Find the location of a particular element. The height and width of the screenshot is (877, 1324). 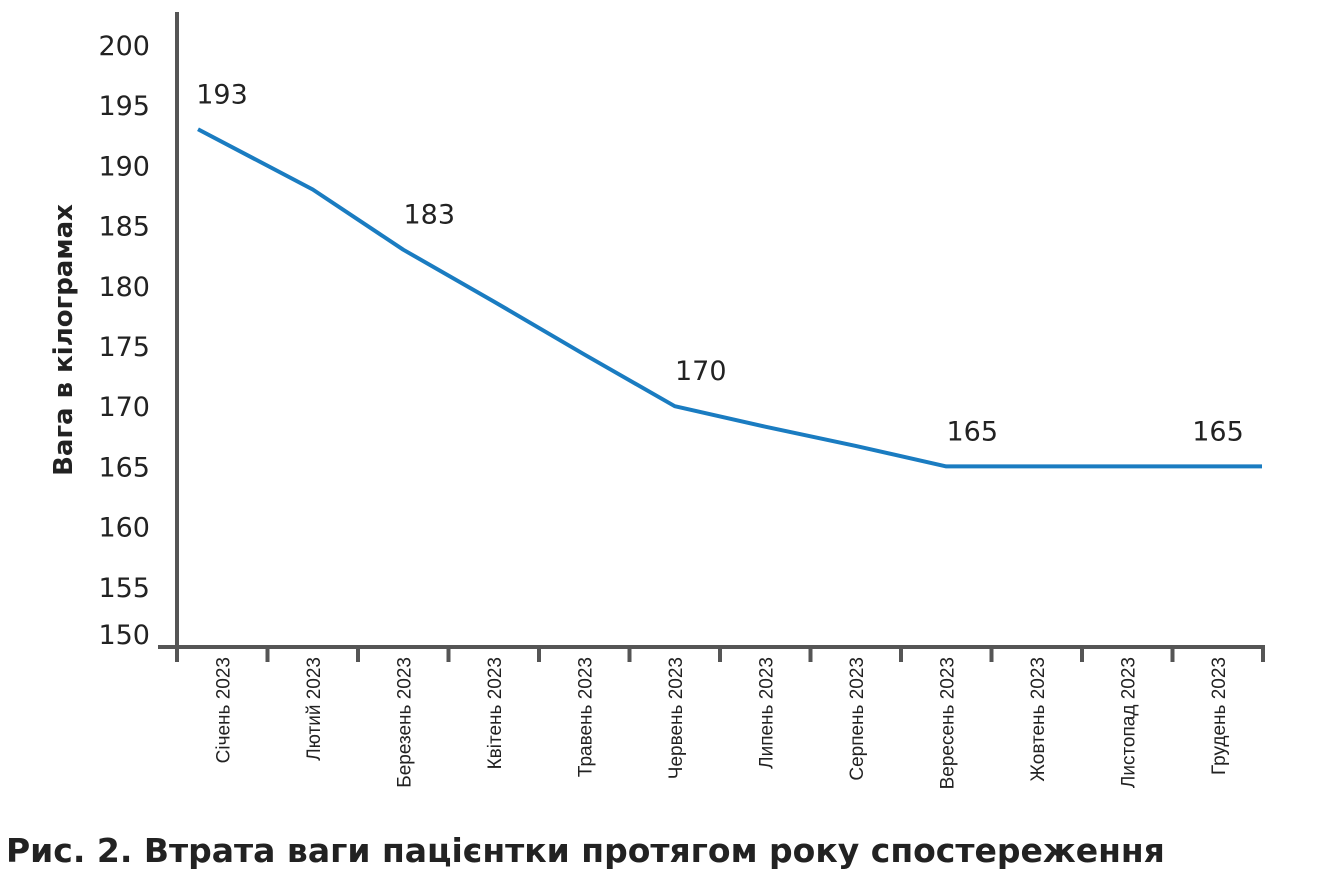

y-tick-label: 165 is located at coordinates (124, 467).